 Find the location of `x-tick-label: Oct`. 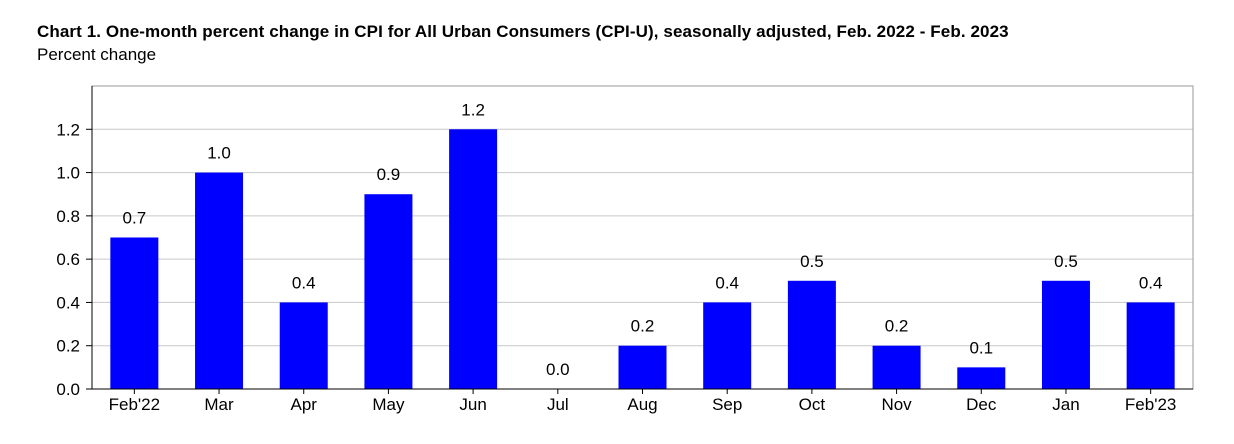

x-tick-label: Oct is located at coordinates (812, 404).